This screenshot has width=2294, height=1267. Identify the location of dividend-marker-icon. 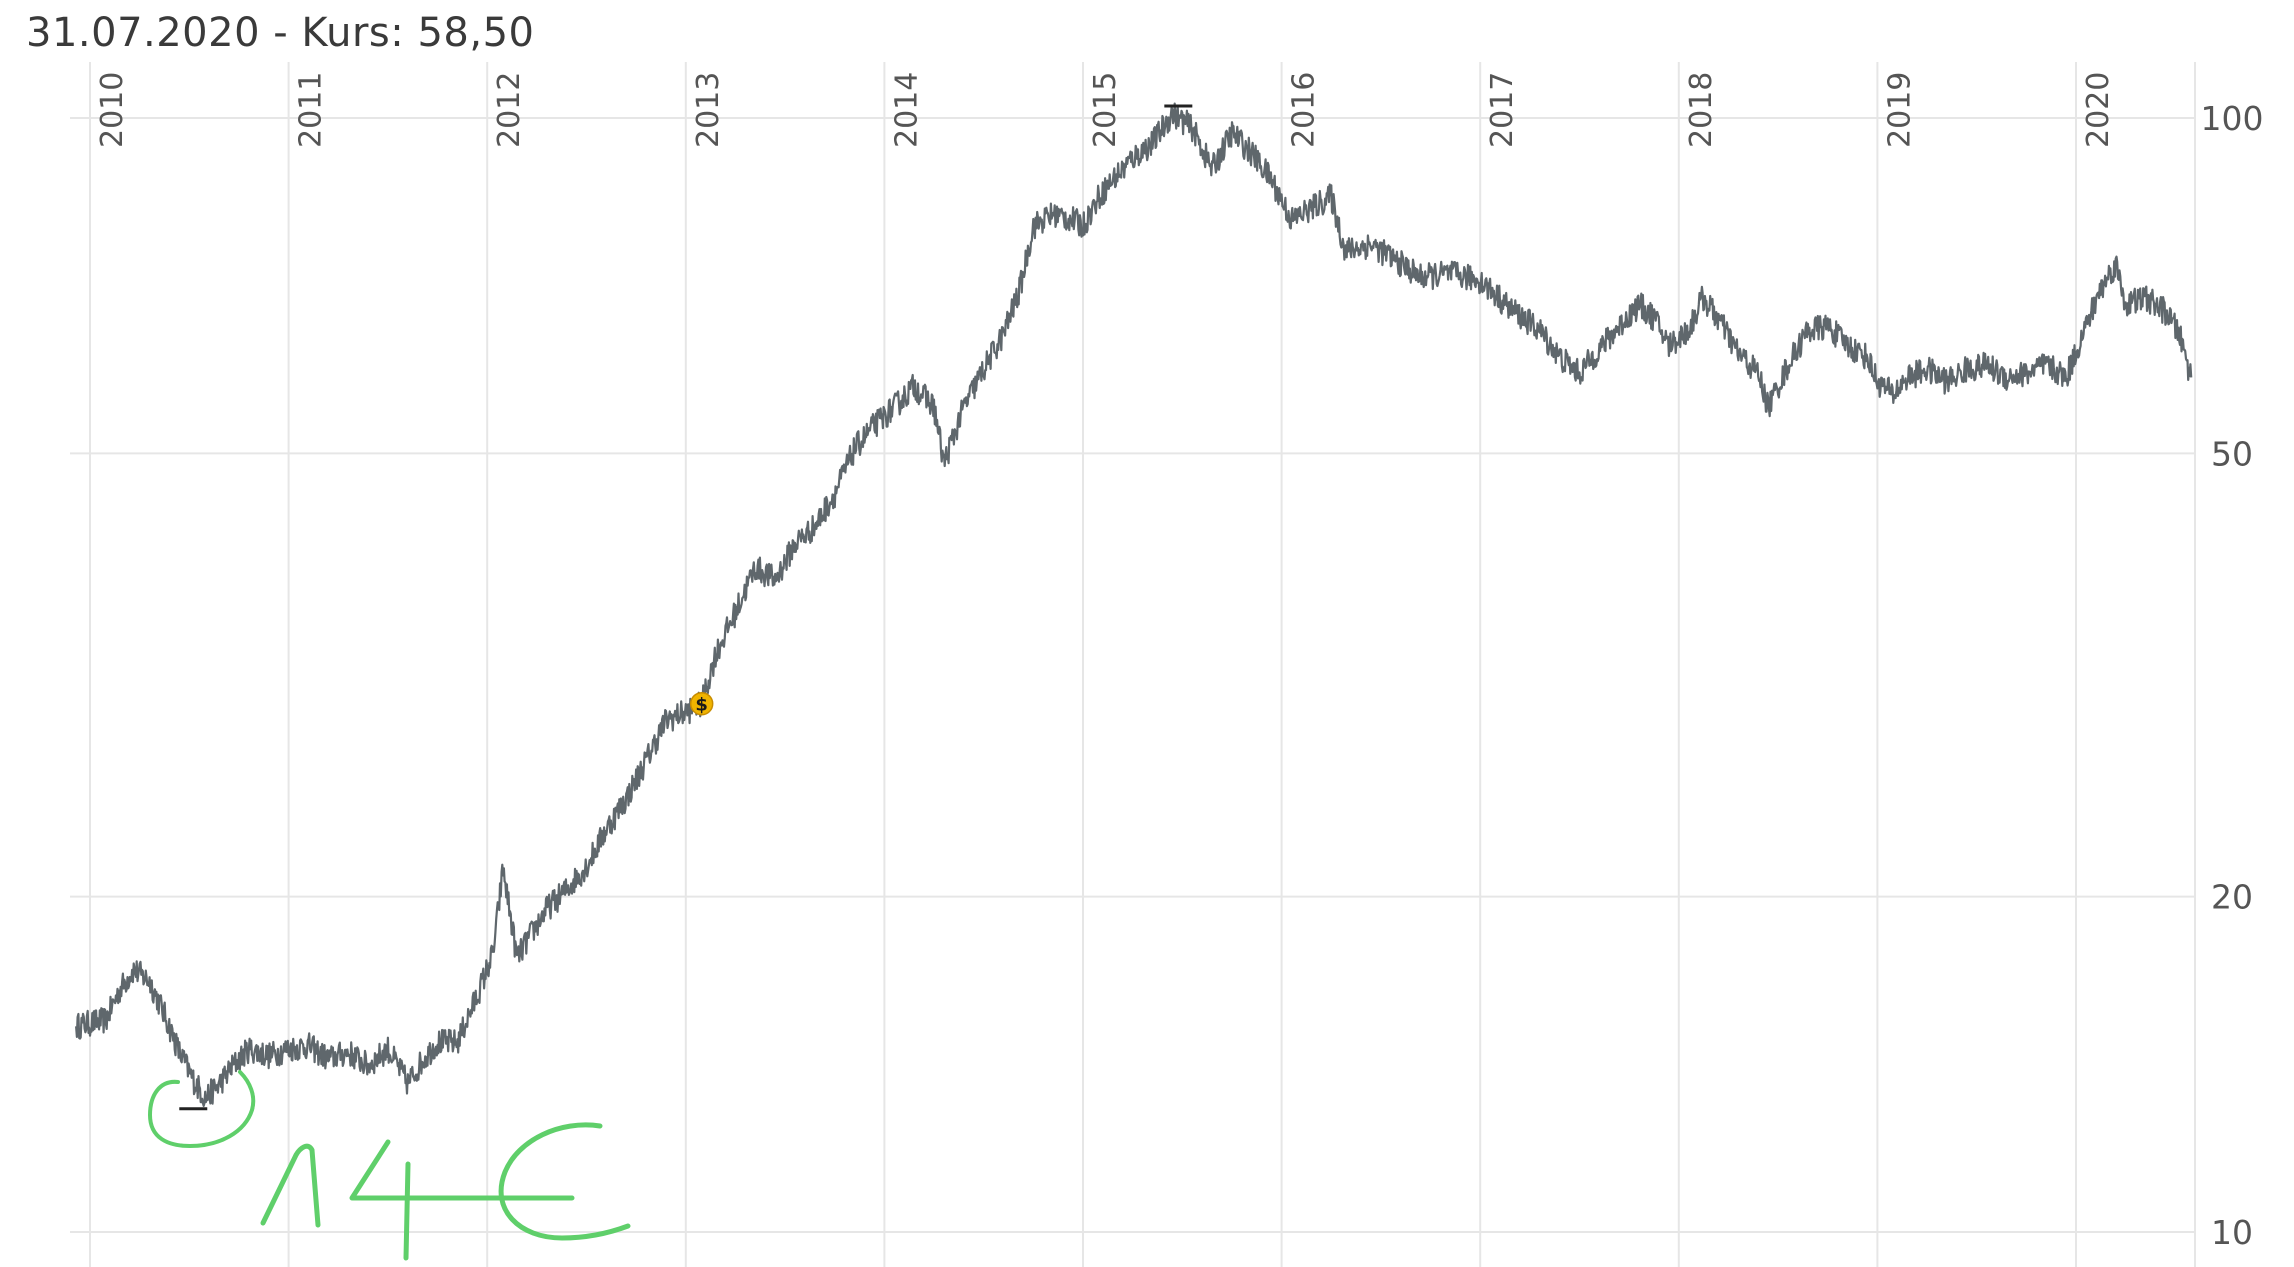
(701, 703).